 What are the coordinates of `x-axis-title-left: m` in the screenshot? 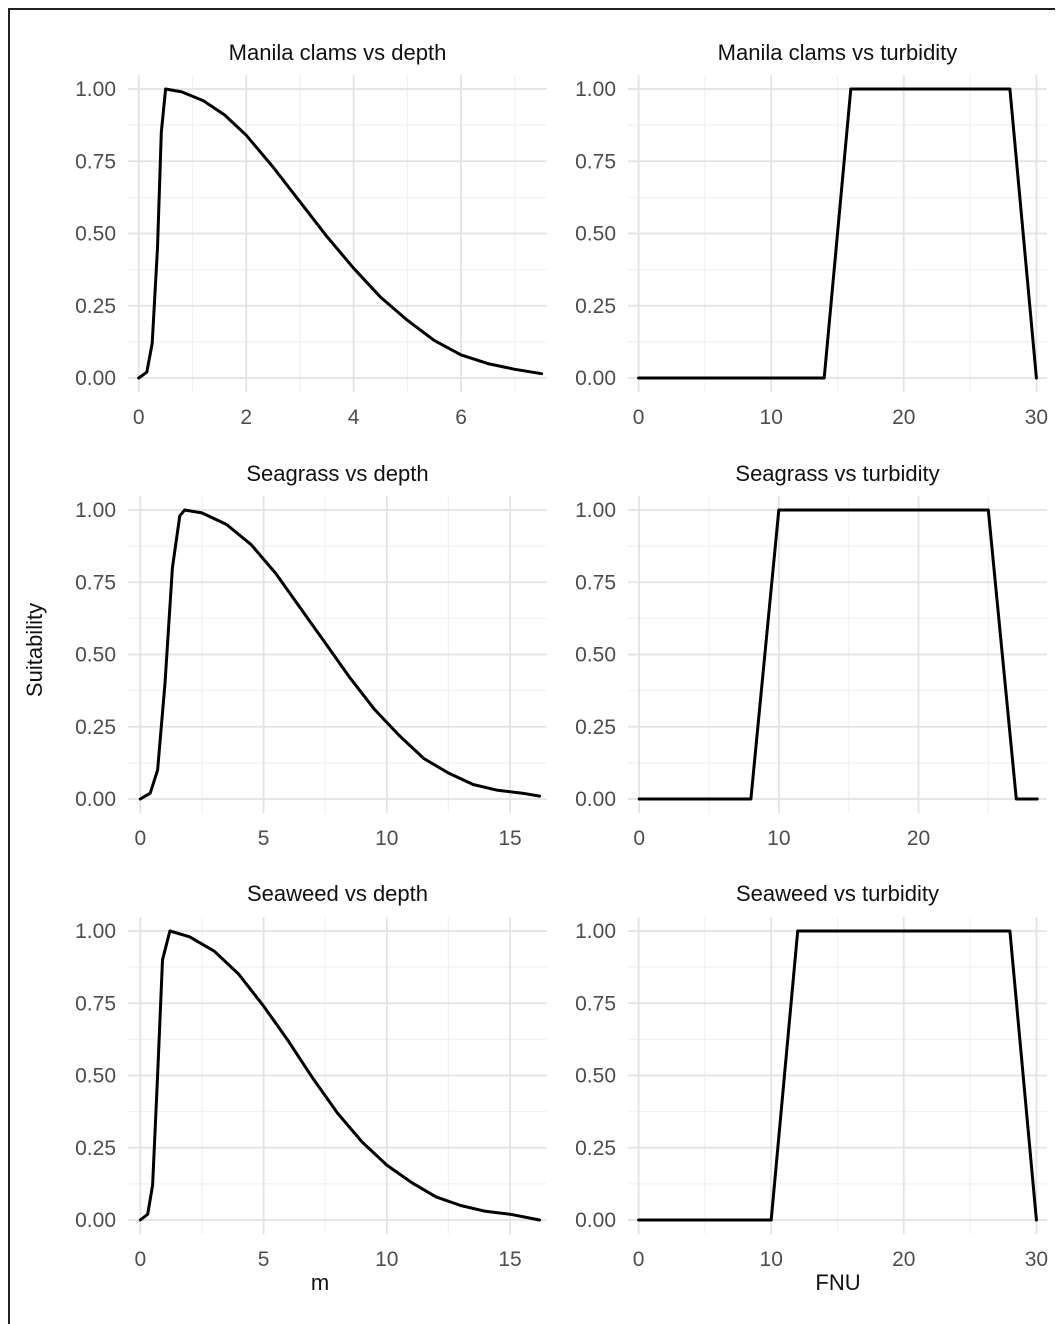 It's located at (320, 1282).